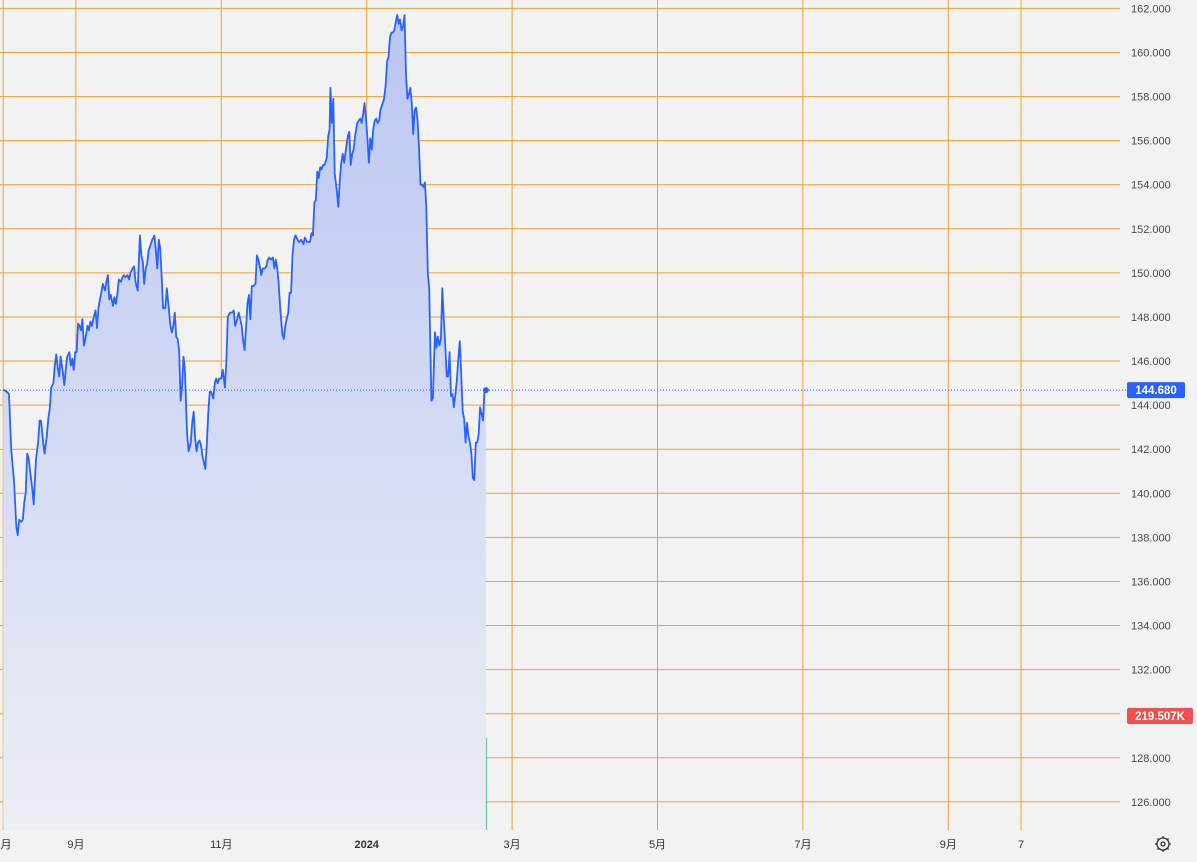 This screenshot has height=862, width=1197. Describe the element at coordinates (1151, 274) in the screenshot. I see `price-tick-label: 150.000` at that location.